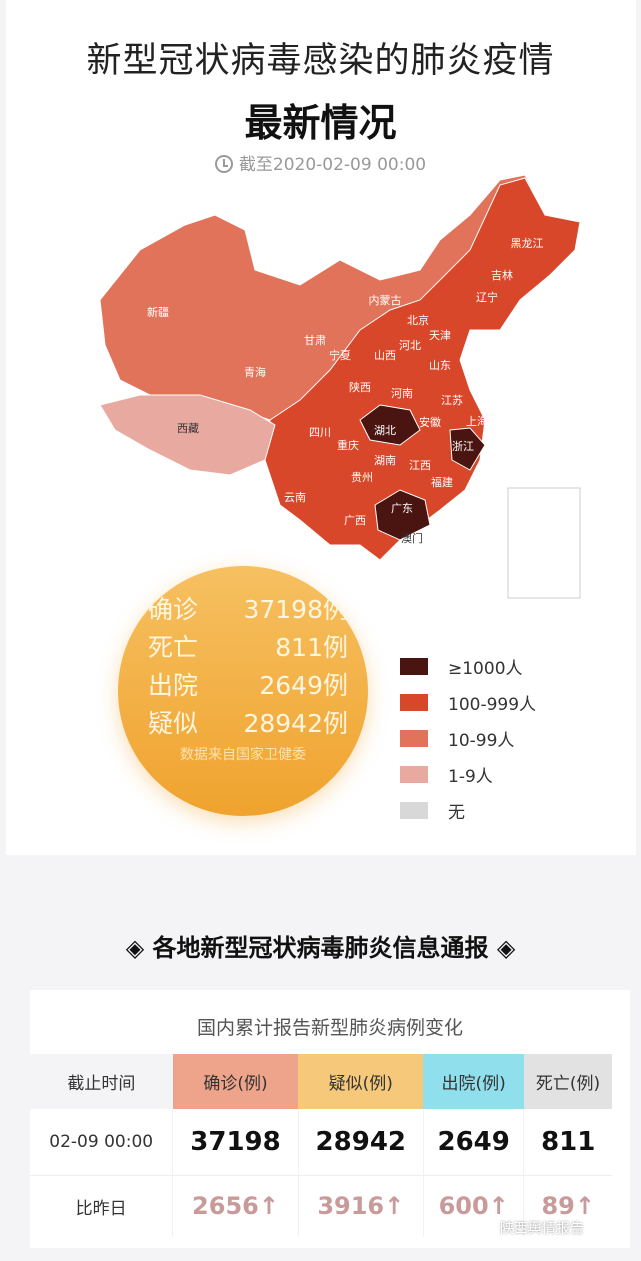  I want to click on table-header-row: 截止时间 确诊(例) 疑似(例) 出院(例) 死亡(例), so click(321, 1081).